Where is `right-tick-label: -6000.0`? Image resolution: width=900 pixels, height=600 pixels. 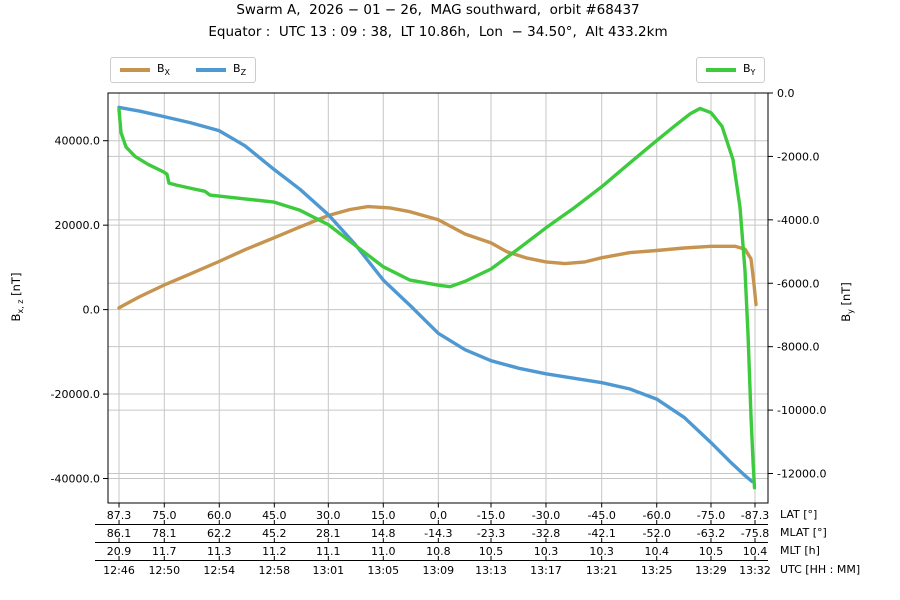 right-tick-label: -6000.0 is located at coordinates (798, 283).